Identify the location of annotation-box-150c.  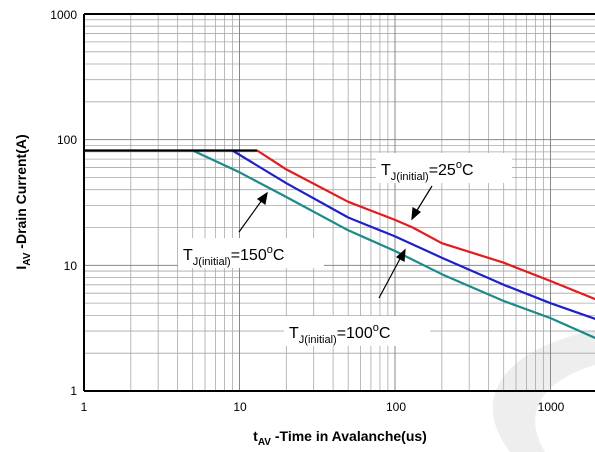
(251, 253).